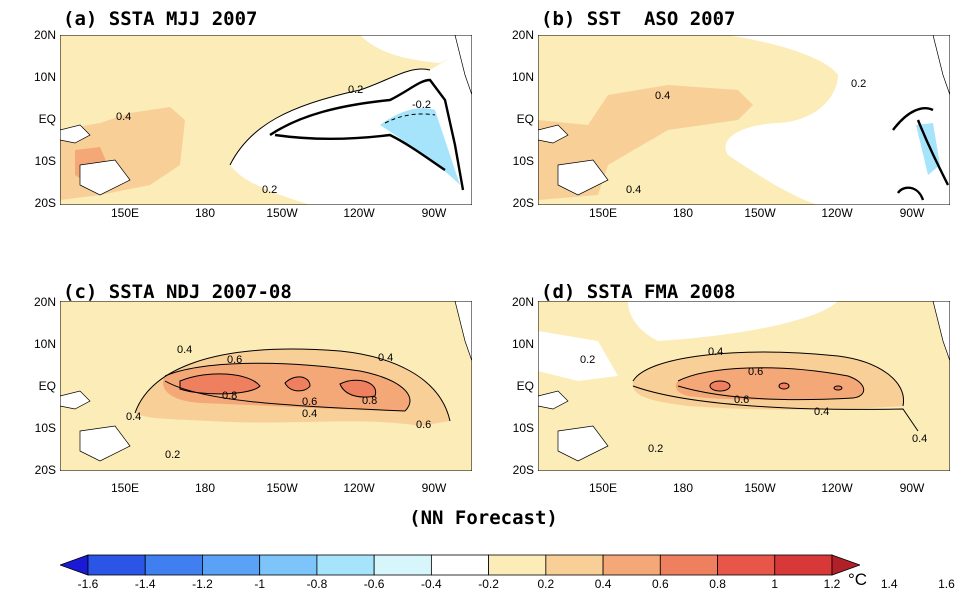 This screenshot has width=967, height=603. What do you see at coordinates (460, 565) in the screenshot?
I see `colorbar` at bounding box center [460, 565].